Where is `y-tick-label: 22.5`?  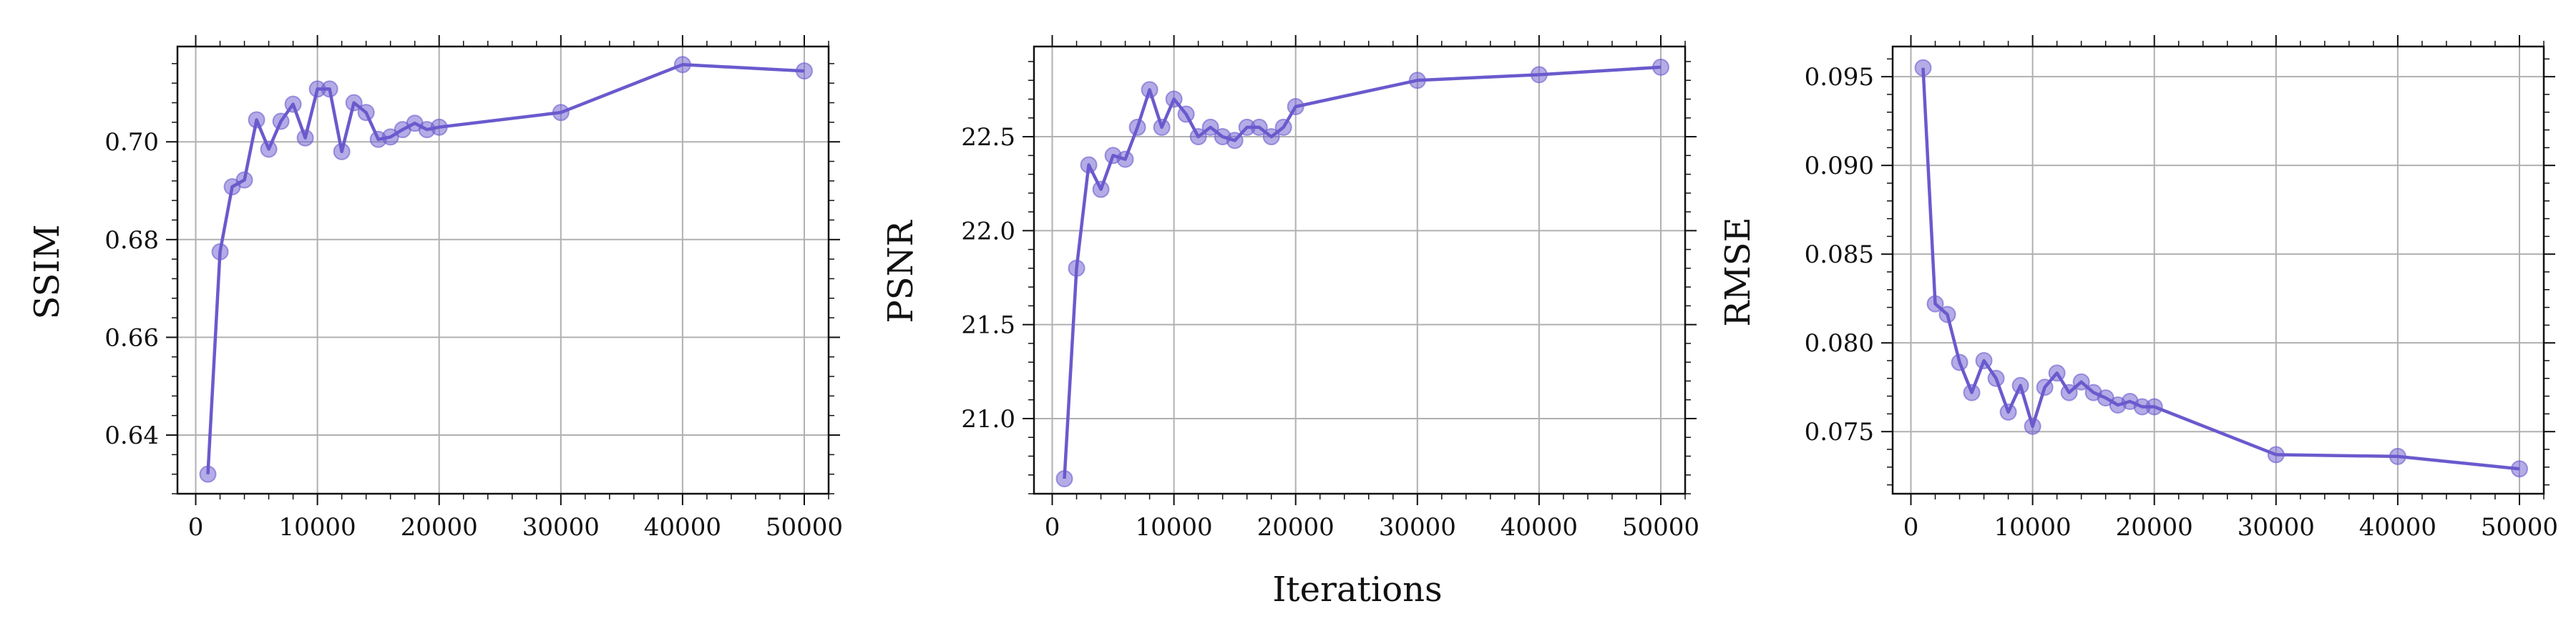
y-tick-label: 22.5 is located at coordinates (988, 137).